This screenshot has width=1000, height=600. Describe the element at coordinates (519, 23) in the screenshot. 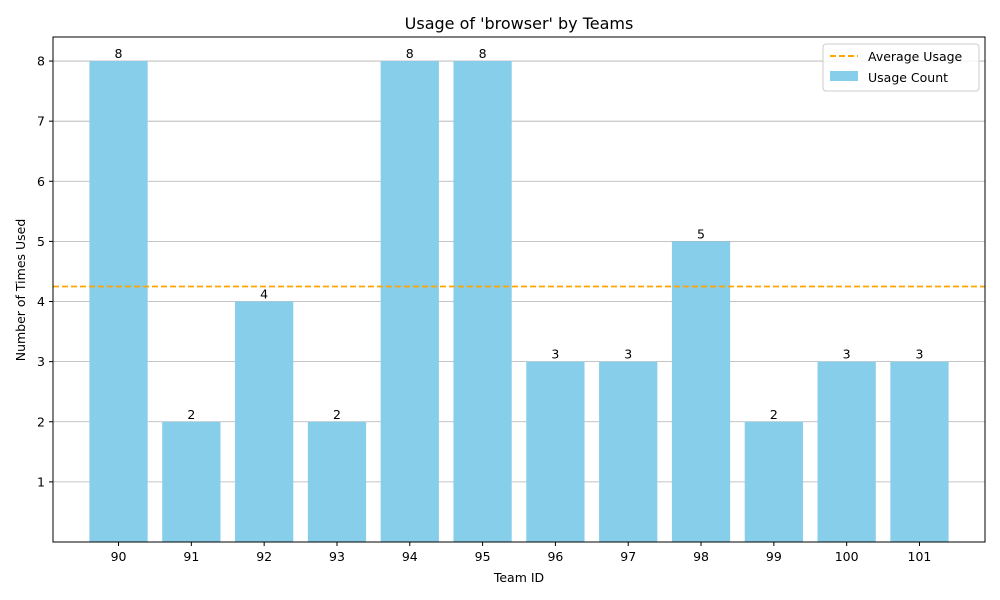

I see `chart-title: Usage of 'browser' by Teams` at that location.